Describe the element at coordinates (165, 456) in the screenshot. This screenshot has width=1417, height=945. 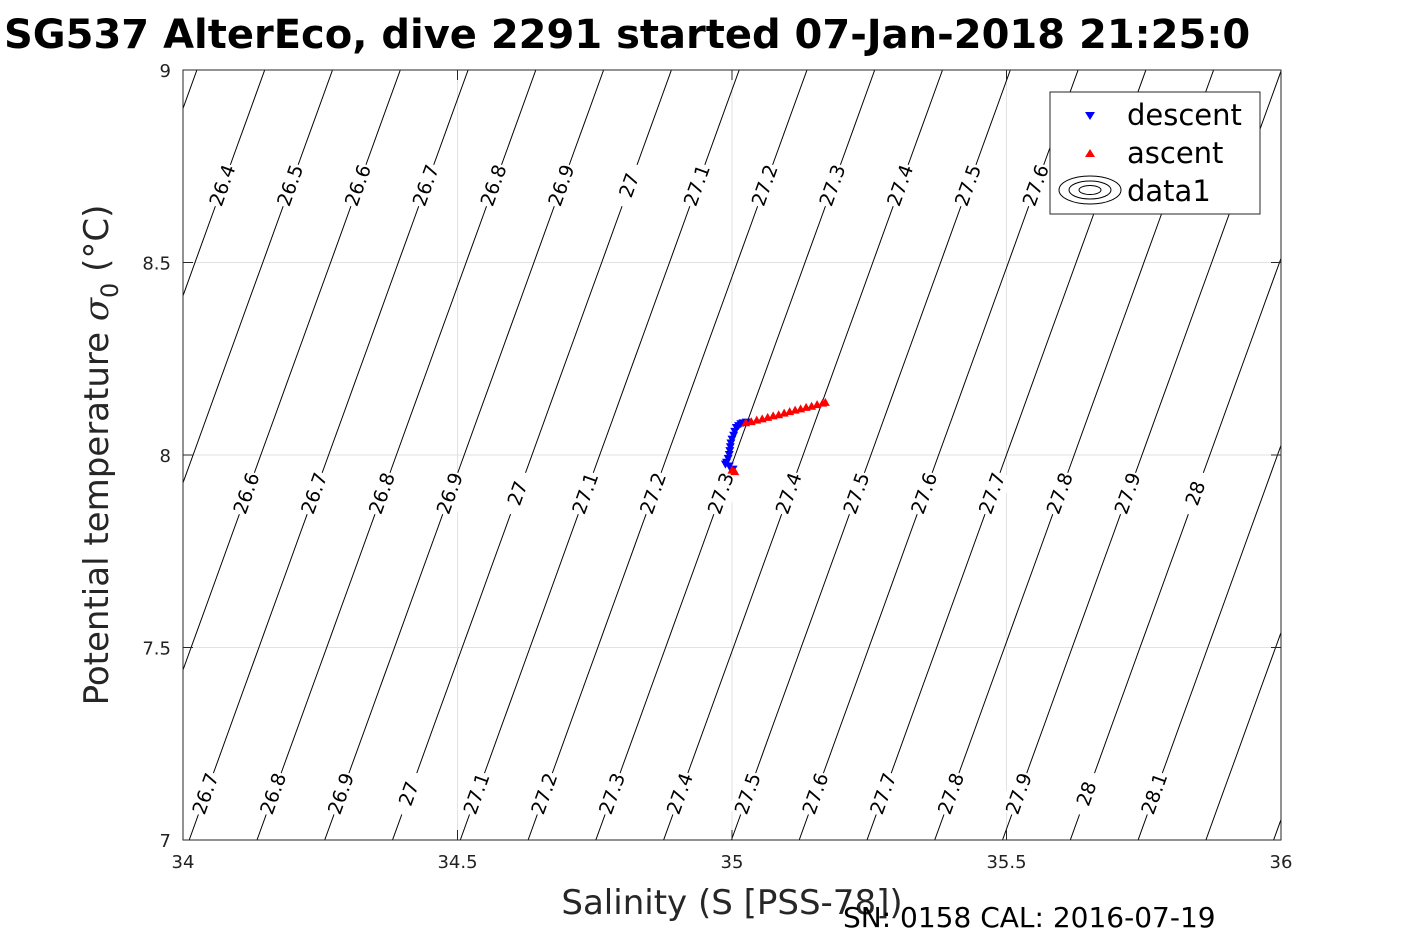
I see `y-tick-label: 8` at that location.